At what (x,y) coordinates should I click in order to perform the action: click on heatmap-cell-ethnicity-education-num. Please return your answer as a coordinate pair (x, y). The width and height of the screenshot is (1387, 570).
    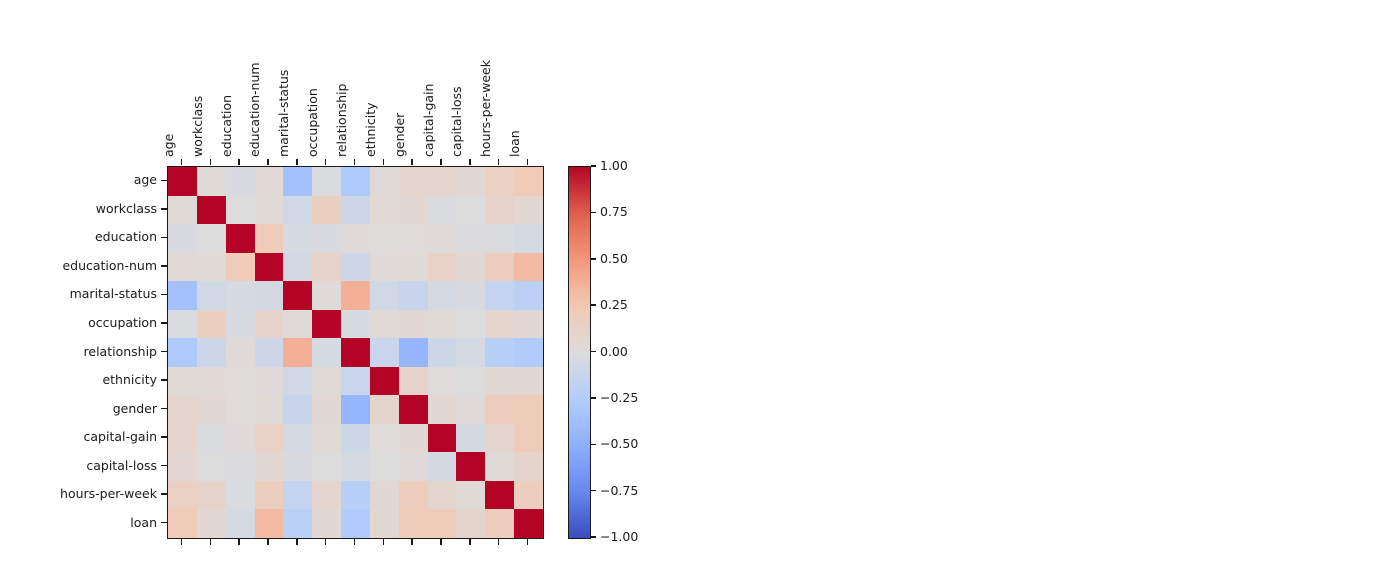
    Looking at the image, I should click on (269, 381).